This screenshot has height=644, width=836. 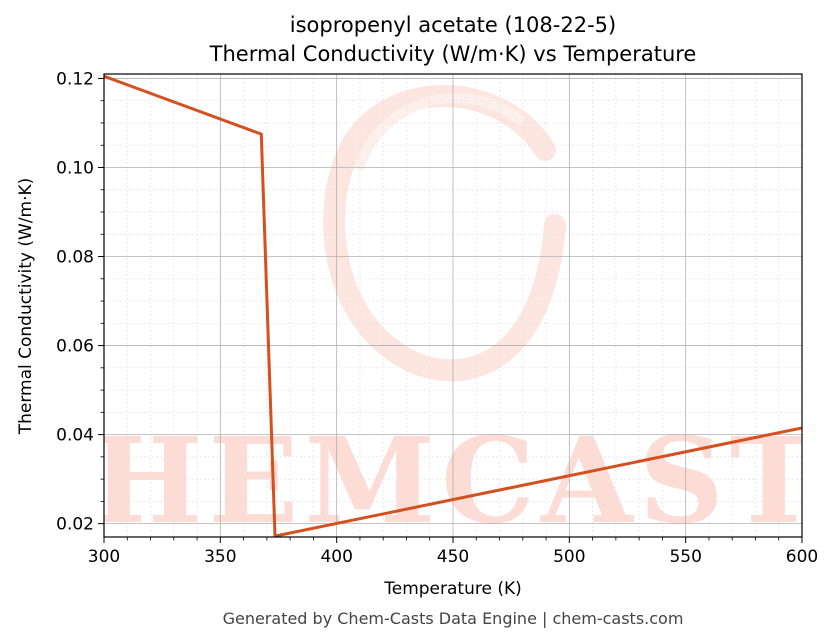 What do you see at coordinates (104, 557) in the screenshot?
I see `x-tick-label: 300` at bounding box center [104, 557].